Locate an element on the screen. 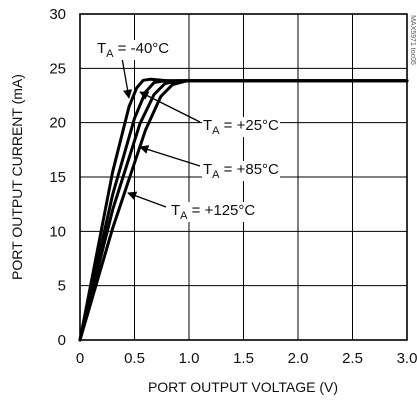  series-label: TA = +25°C is located at coordinates (241, 127).